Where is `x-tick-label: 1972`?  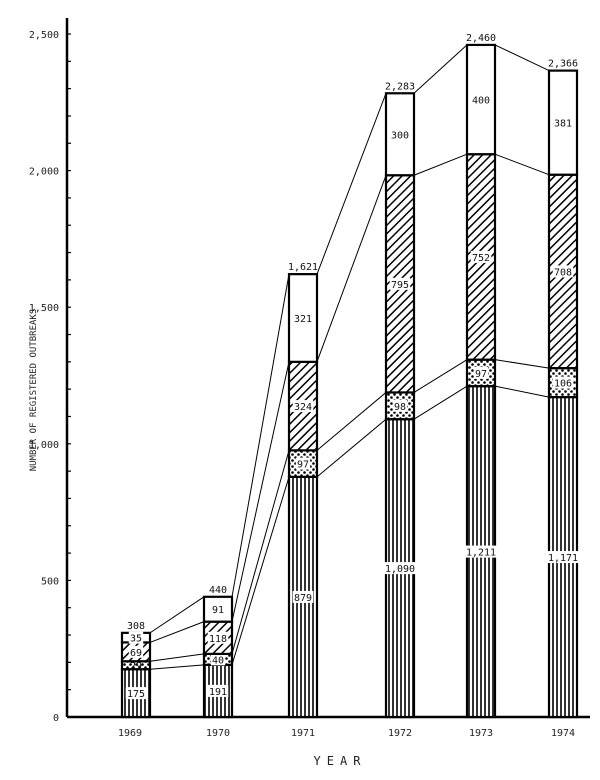 x-tick-label: 1972 is located at coordinates (400, 733).